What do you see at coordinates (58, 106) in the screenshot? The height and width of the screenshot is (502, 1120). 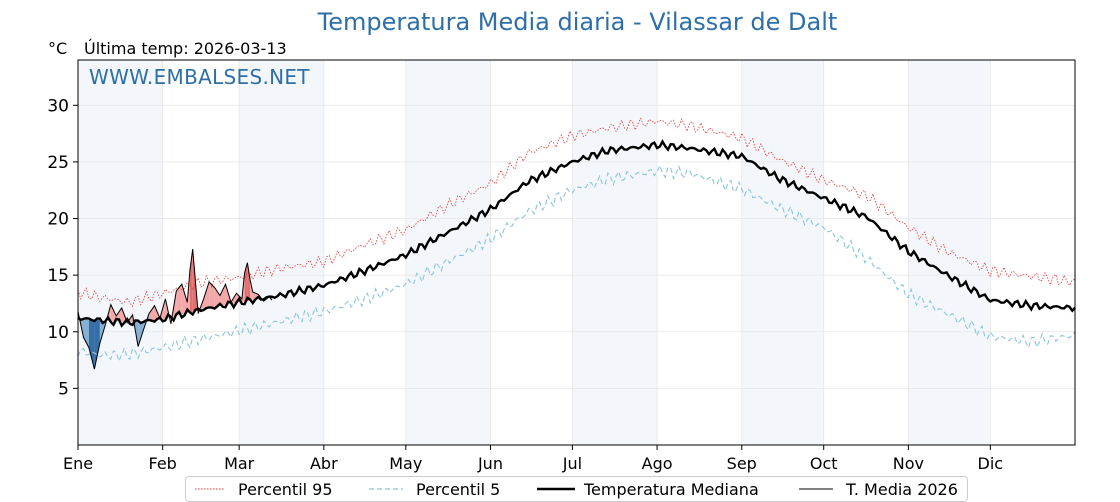 I see `y-tick-label: 30` at bounding box center [58, 106].